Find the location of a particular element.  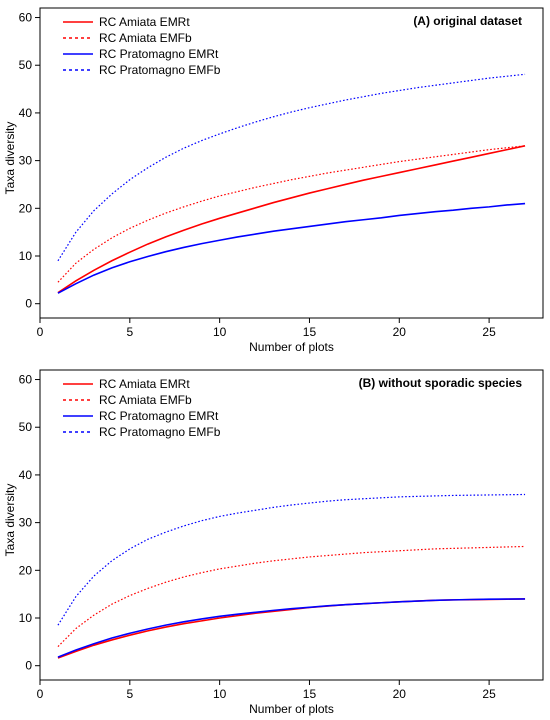

series-line-rc-amiata-emfb is located at coordinates (291, 596).